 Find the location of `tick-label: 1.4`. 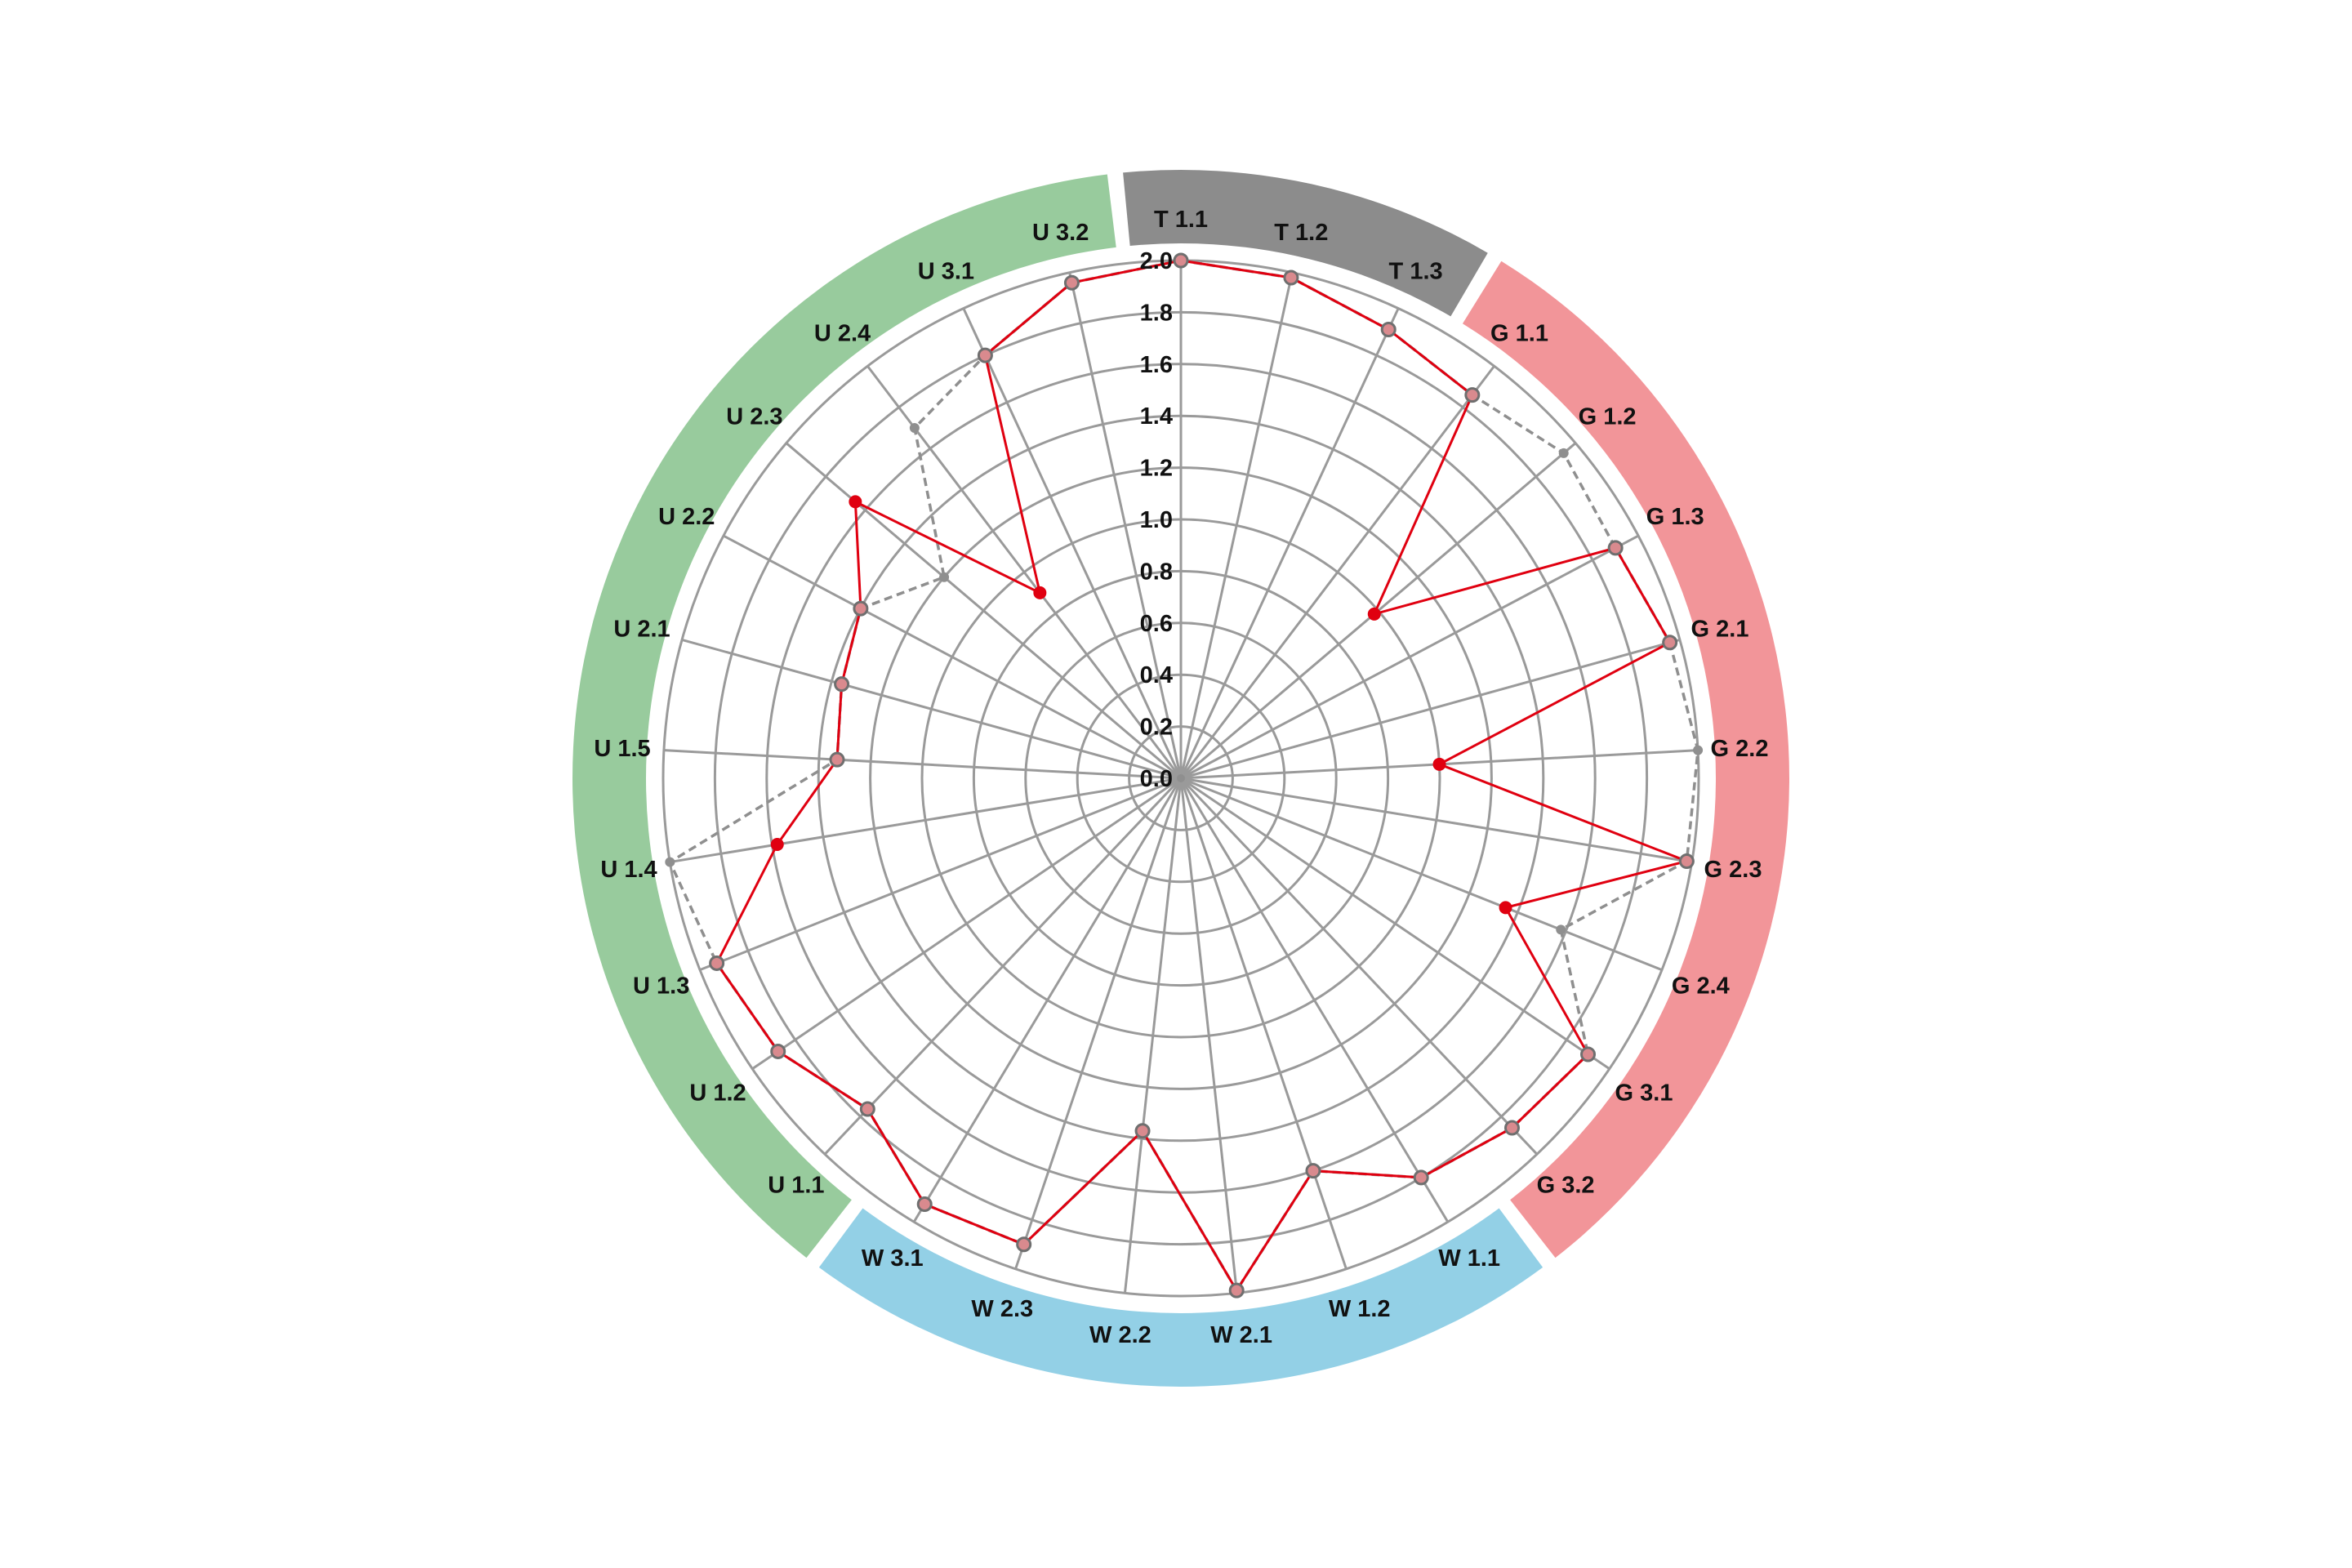

tick-label: 1.4 is located at coordinates (1156, 416).